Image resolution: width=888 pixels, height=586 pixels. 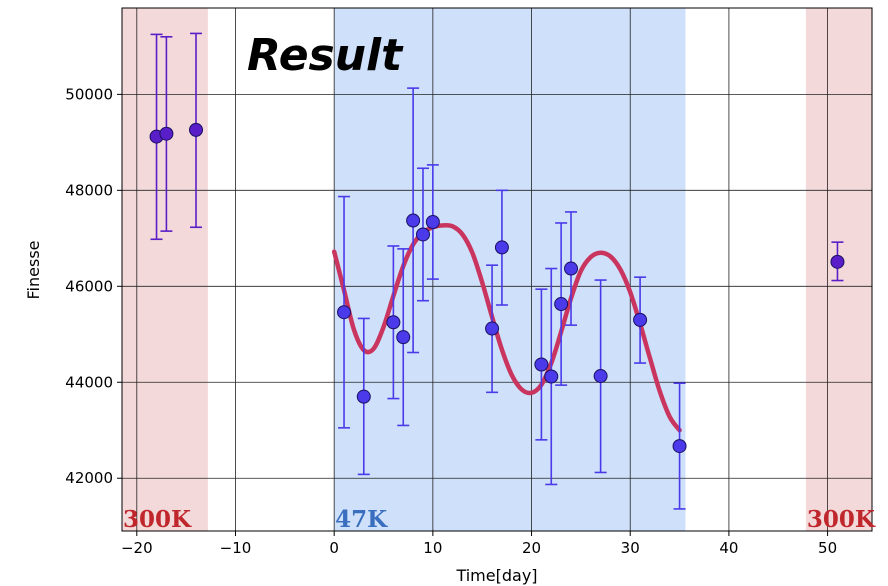 I want to click on x-tick-label-4: 20, so click(x=531, y=548).